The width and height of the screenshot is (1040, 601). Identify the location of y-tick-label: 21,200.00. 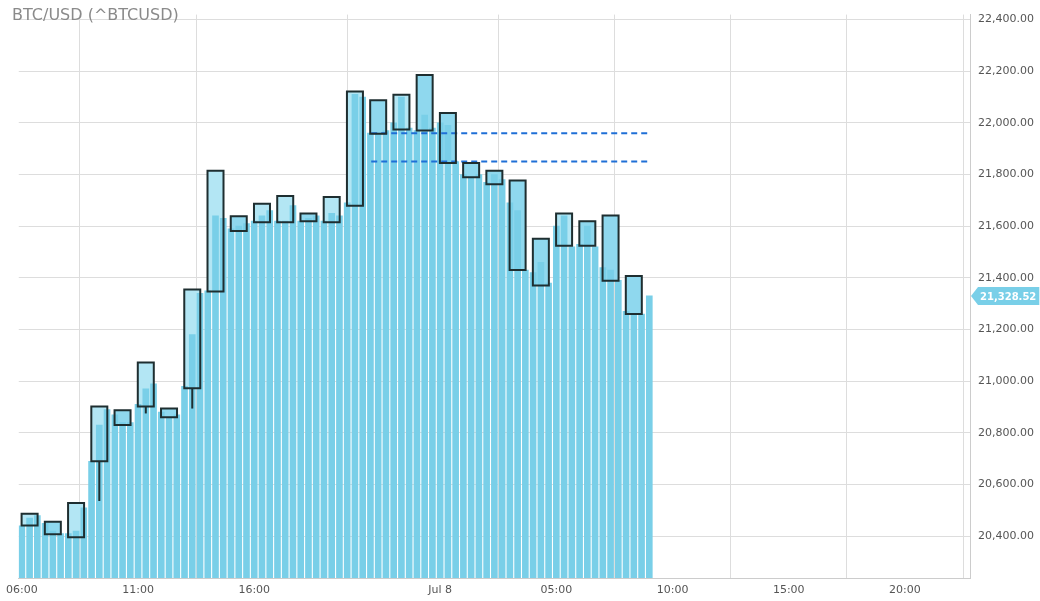
(1006, 329).